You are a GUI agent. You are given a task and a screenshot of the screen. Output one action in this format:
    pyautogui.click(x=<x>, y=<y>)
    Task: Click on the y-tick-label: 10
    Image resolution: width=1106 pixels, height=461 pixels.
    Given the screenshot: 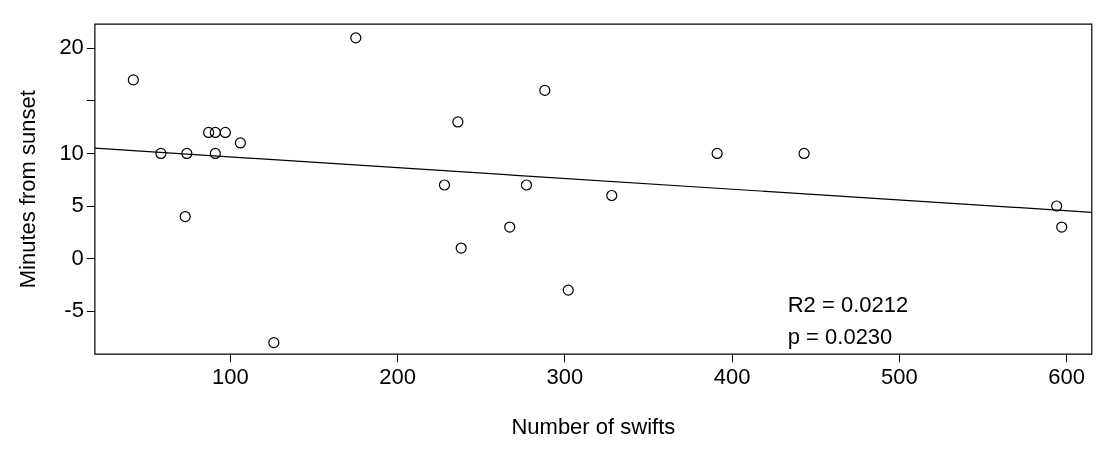 What is the action you would take?
    pyautogui.click(x=71, y=152)
    